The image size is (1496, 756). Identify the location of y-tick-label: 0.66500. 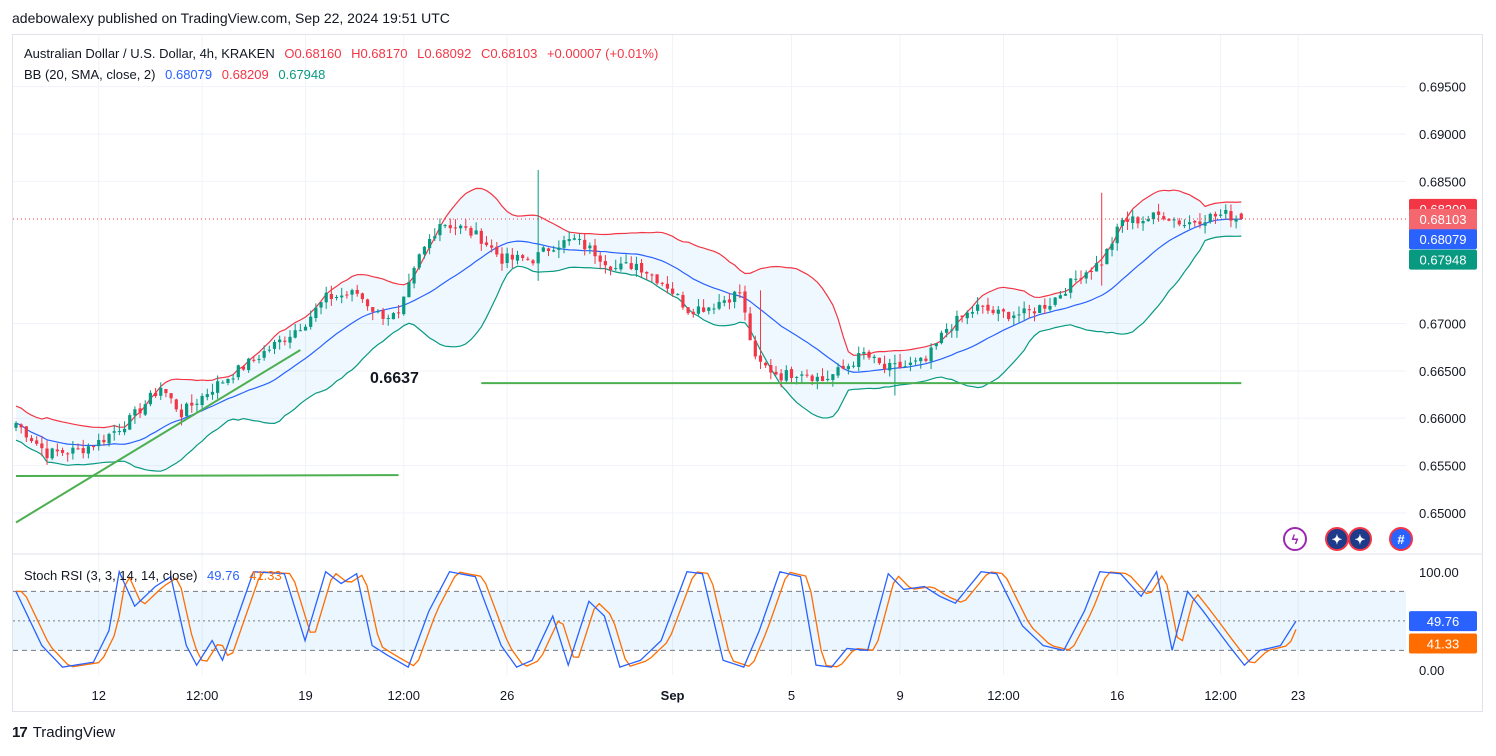
(1442, 371).